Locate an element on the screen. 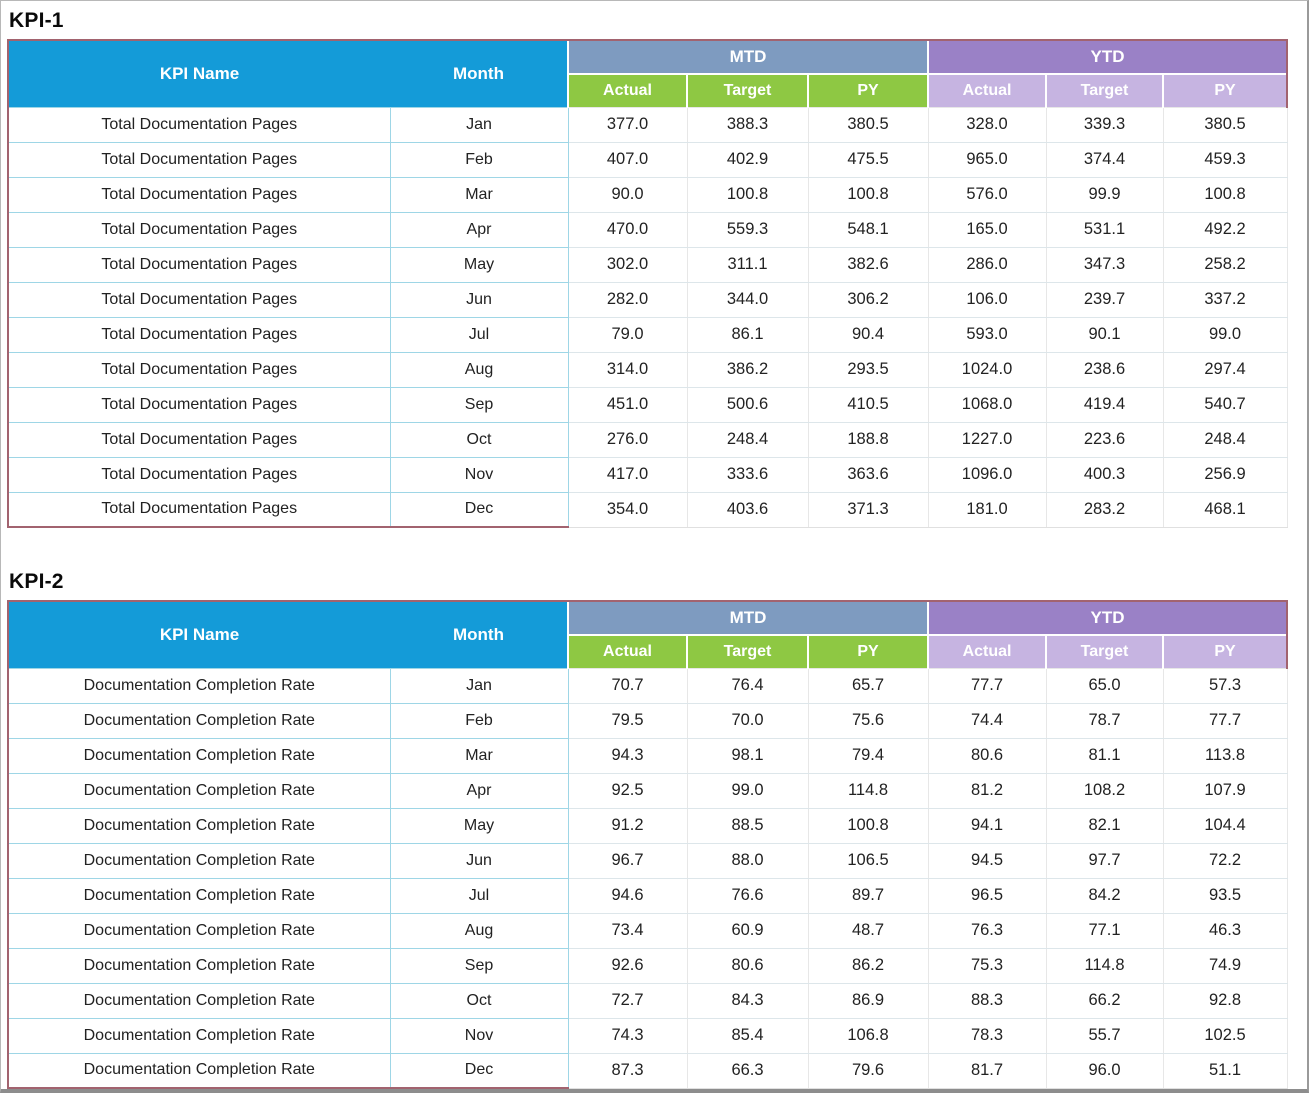 This screenshot has height=1093, width=1309. value-cell: 181.0 is located at coordinates (987, 509).